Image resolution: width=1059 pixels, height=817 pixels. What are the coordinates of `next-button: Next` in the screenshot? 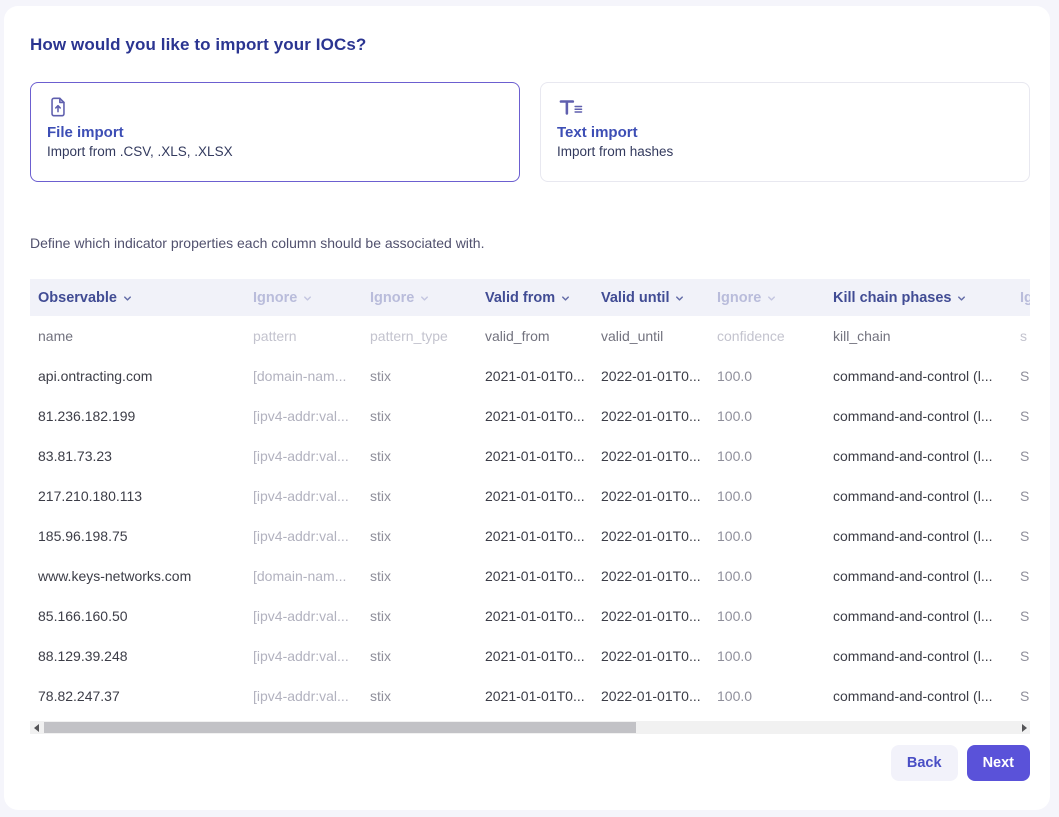 It's located at (998, 763).